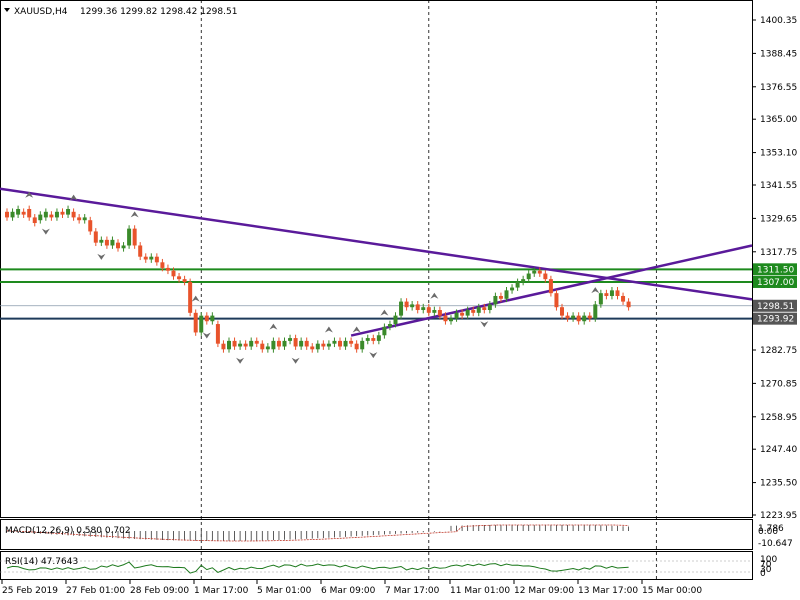 This screenshot has height=600, width=800. Describe the element at coordinates (95, 591) in the screenshot. I see `x-tick-label: 27 Feb 01:00` at that location.